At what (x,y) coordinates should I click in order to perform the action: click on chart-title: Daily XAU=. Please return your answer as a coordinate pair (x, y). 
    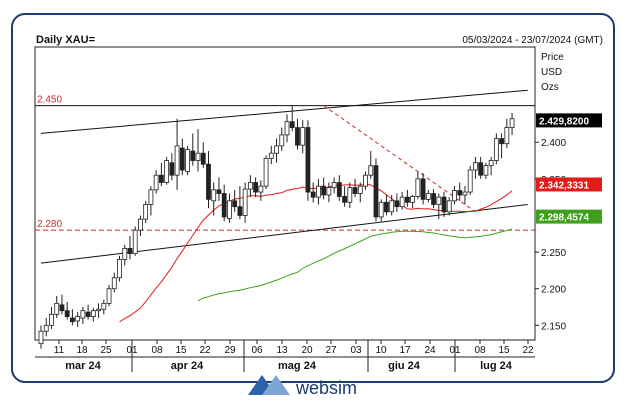
    Looking at the image, I should click on (65, 40).